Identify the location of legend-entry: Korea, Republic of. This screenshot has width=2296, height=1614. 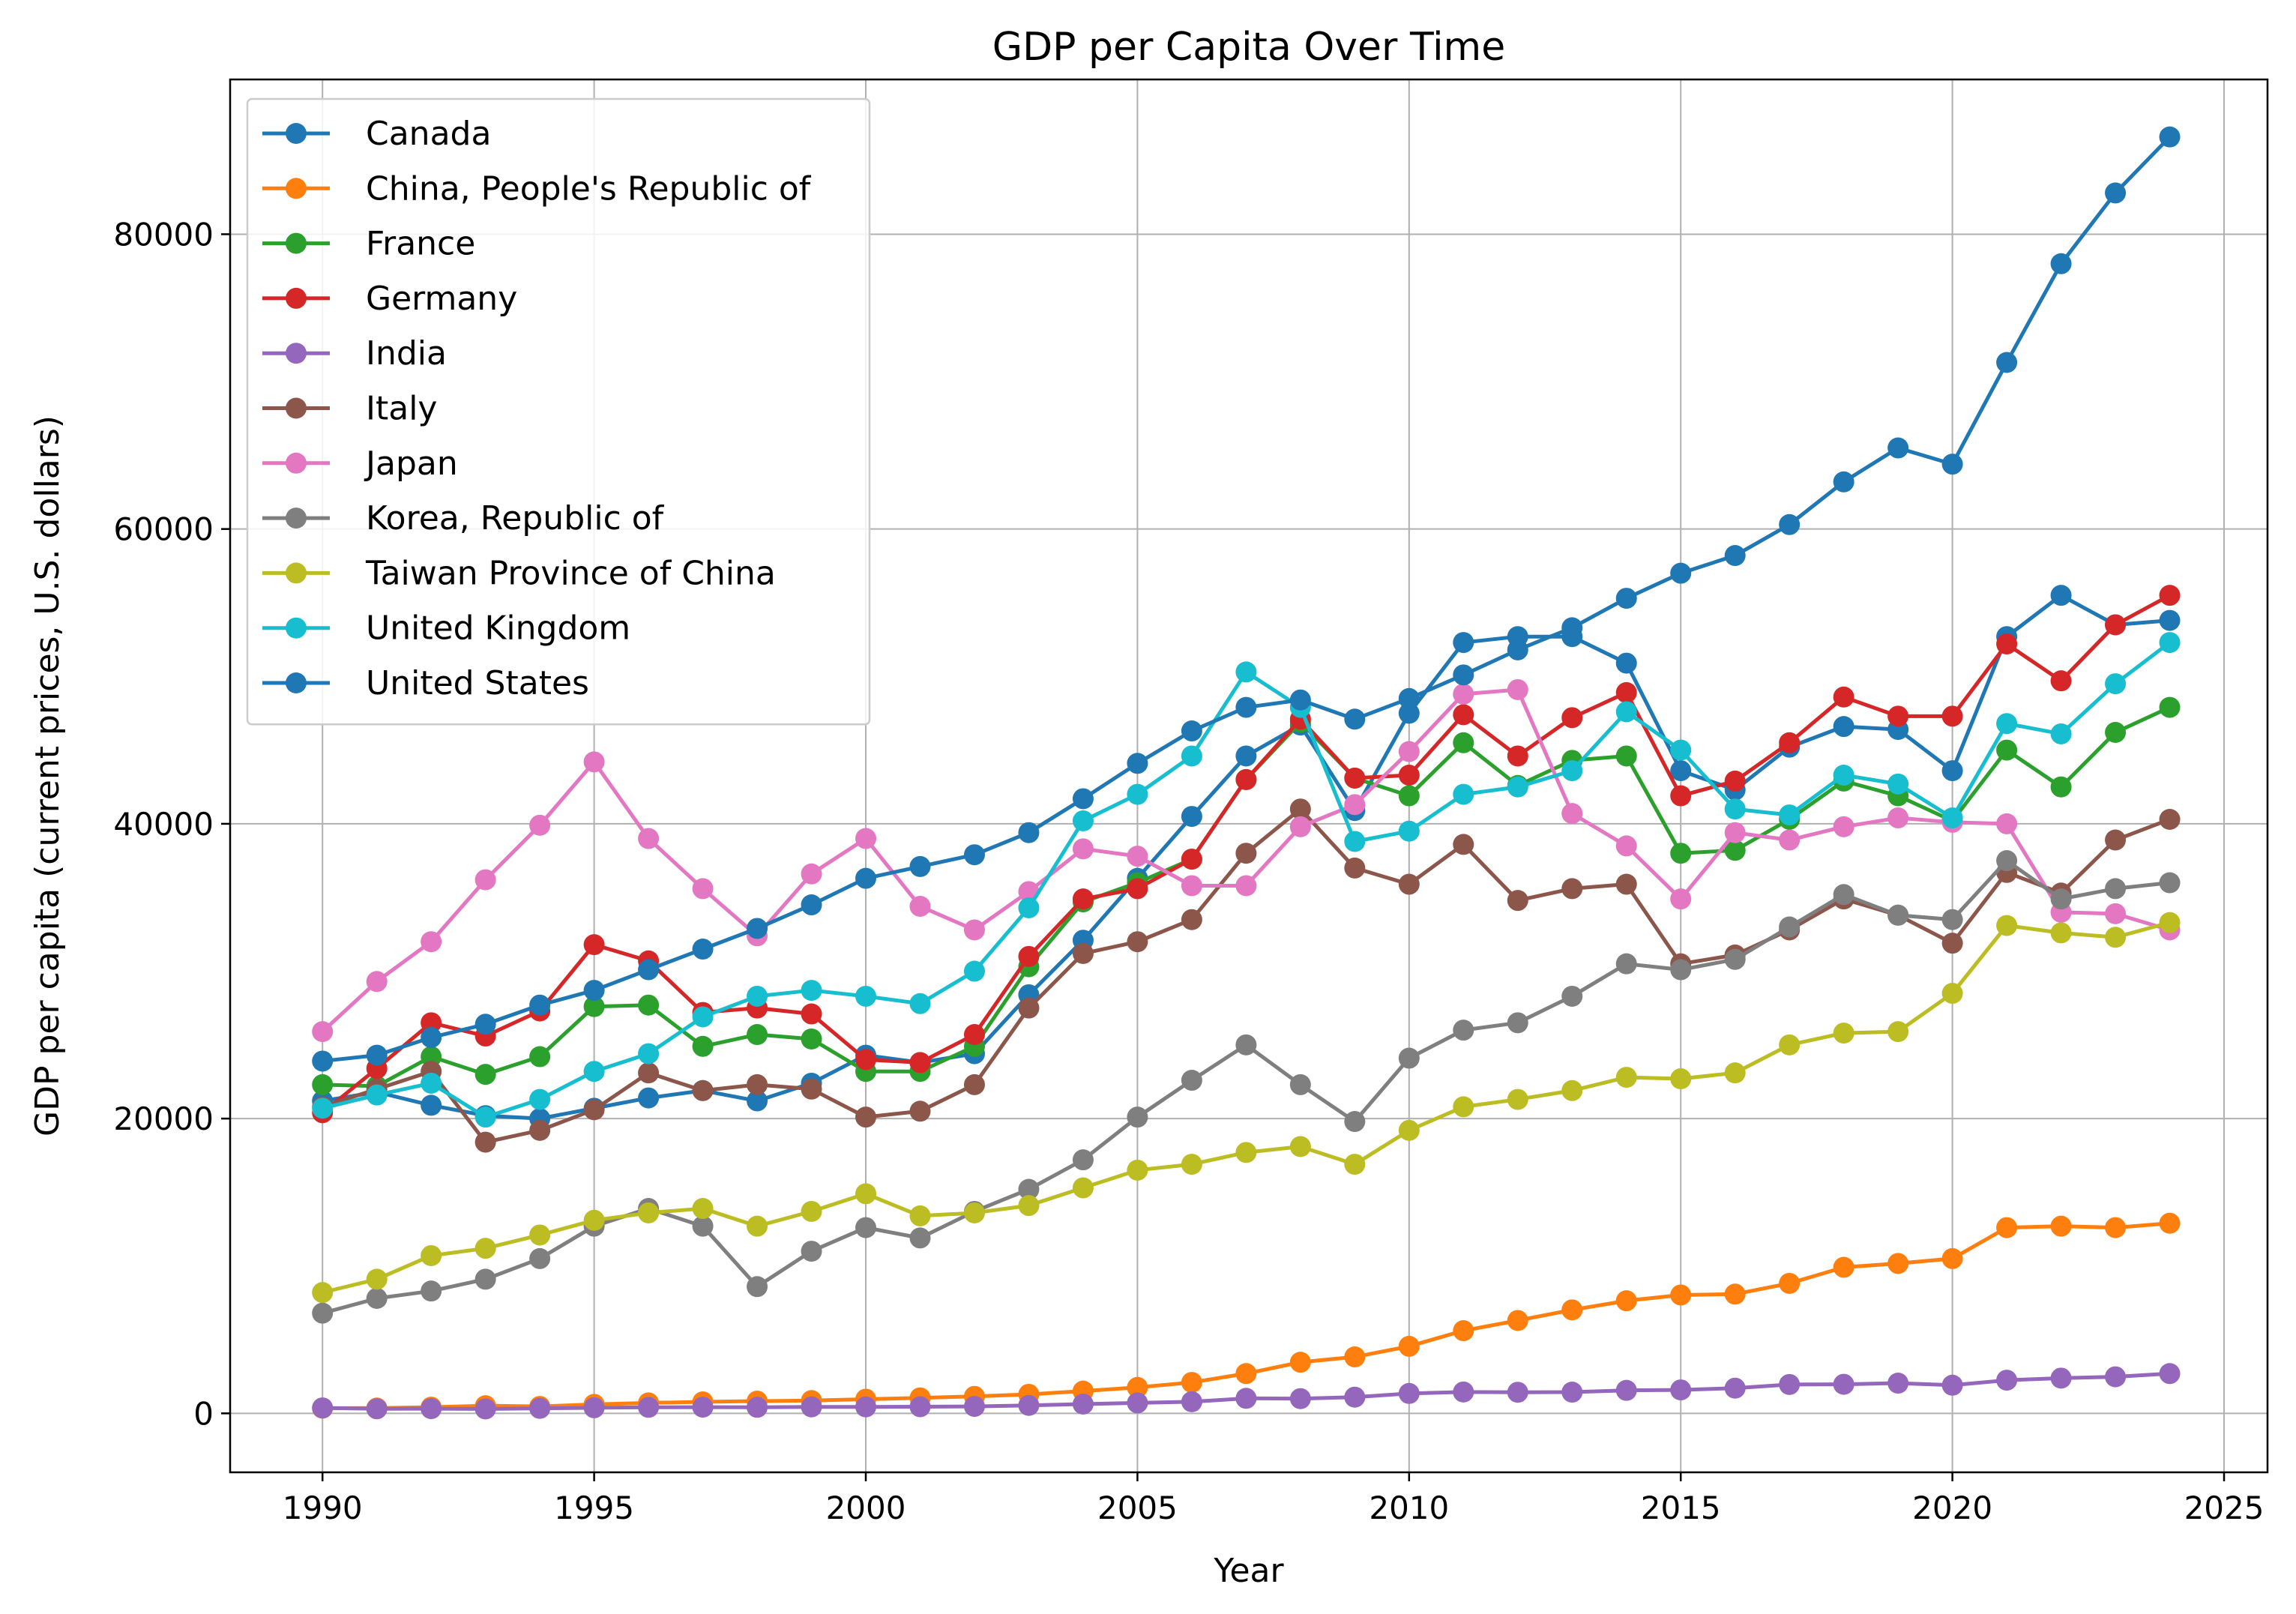
(464, 518).